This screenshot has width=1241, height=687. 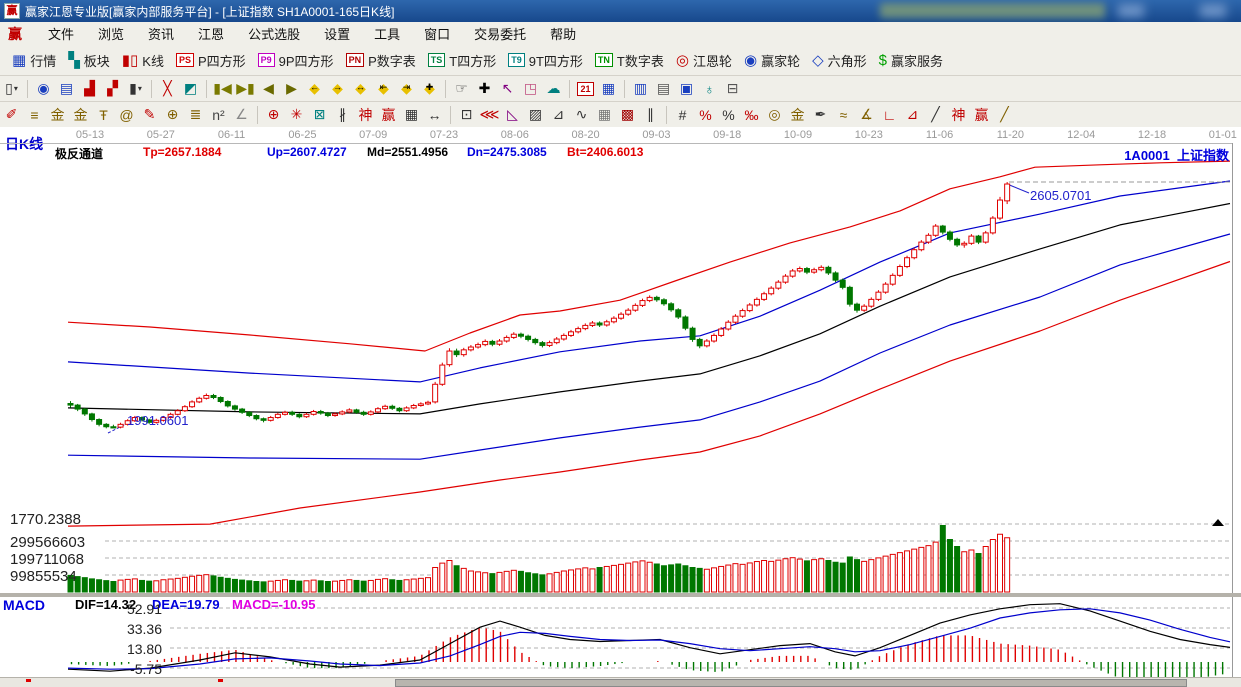 What do you see at coordinates (935, 114) in the screenshot?
I see `speed-line-tool: ╱` at bounding box center [935, 114].